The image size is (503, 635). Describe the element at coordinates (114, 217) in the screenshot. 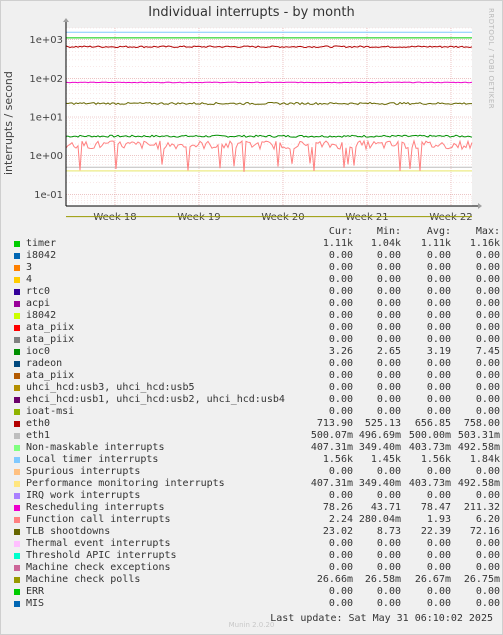

I see `x-tick-label: Week 18` at that location.